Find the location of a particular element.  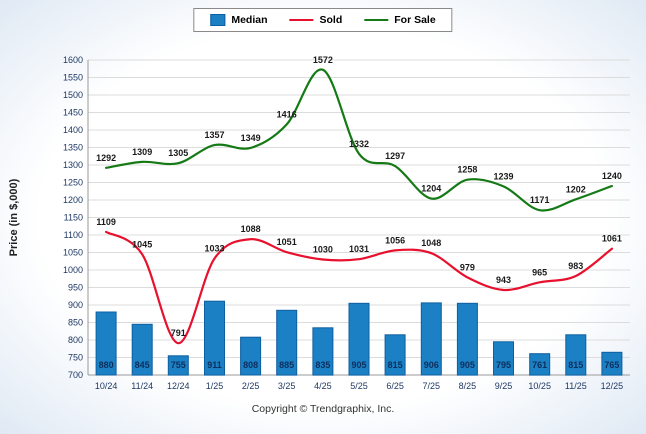

legend-item-median: Median is located at coordinates (238, 20).